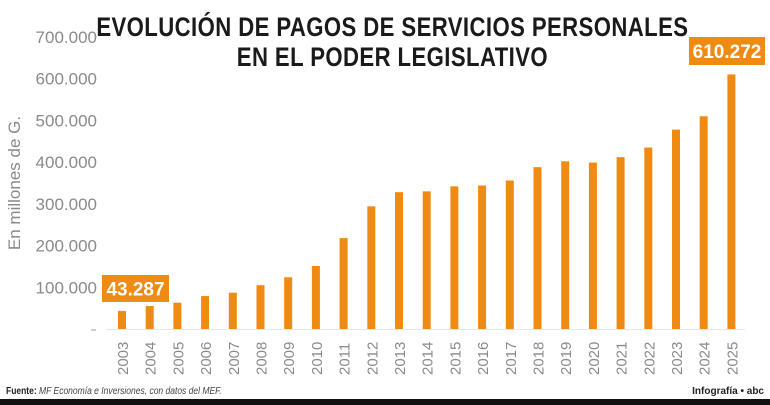 This screenshot has width=770, height=405. Describe the element at coordinates (648, 238) in the screenshot. I see `bar-2022` at that location.